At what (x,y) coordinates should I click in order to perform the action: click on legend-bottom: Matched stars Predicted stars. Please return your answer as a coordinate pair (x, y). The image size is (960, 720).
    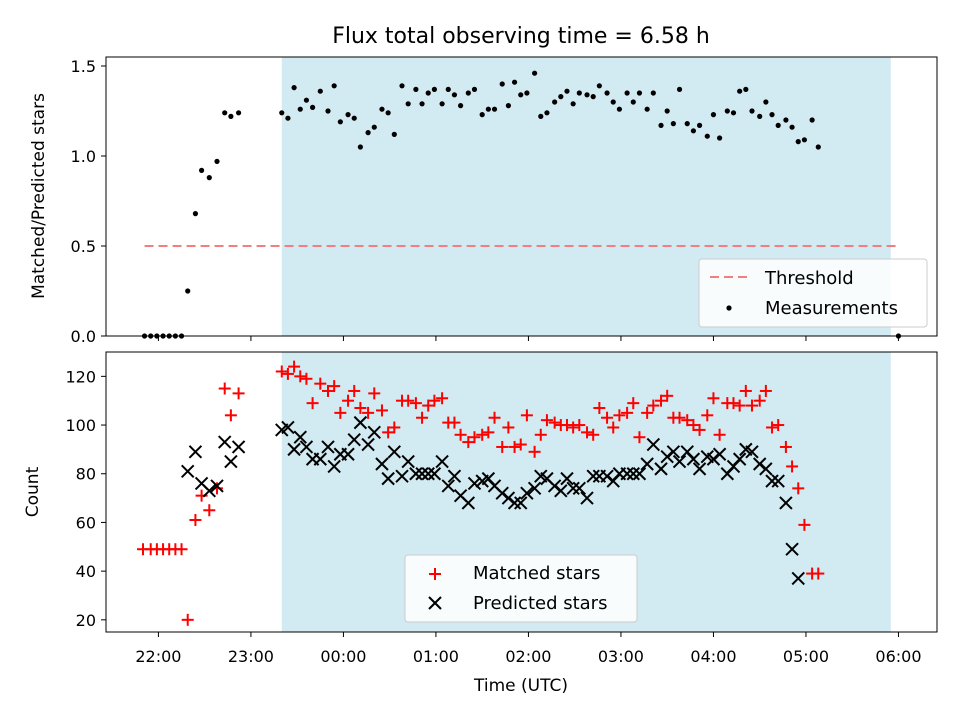
    Looking at the image, I should click on (521, 588).